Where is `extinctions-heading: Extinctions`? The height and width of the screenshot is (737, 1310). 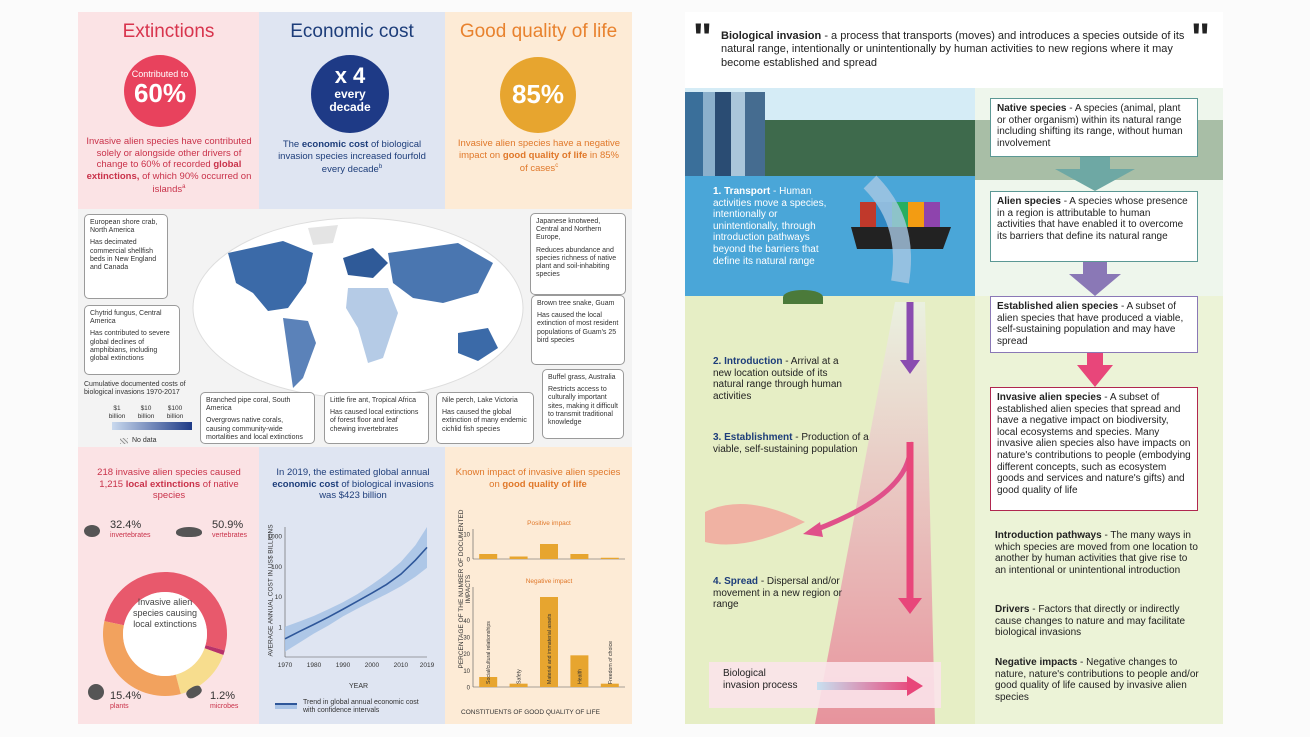 extinctions-heading: Extinctions is located at coordinates (168, 31).